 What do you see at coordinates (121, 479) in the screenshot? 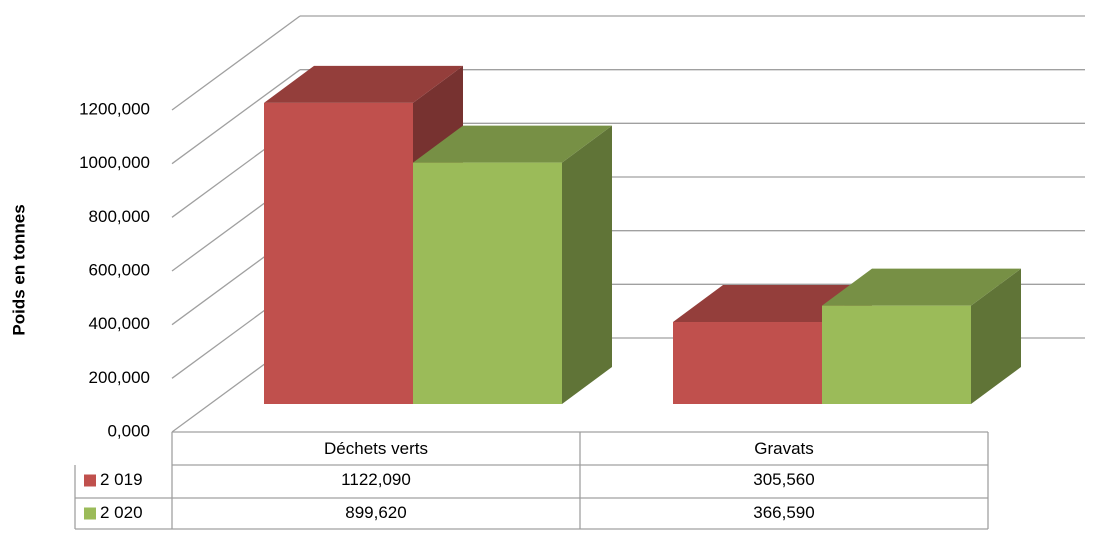
I see `legend-label: 2 019` at bounding box center [121, 479].